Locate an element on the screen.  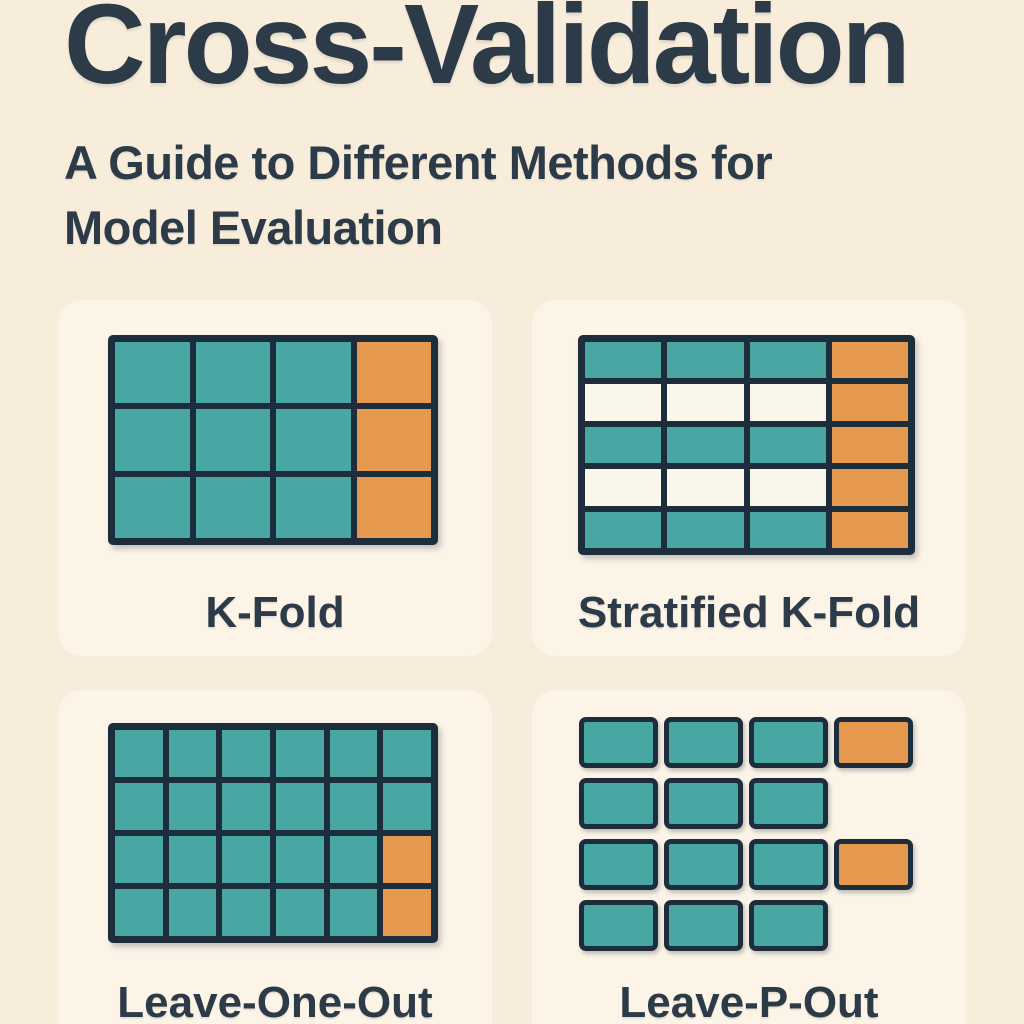
card-stratified-k-fold: Stratified K-Fold is located at coordinates (749, 478).